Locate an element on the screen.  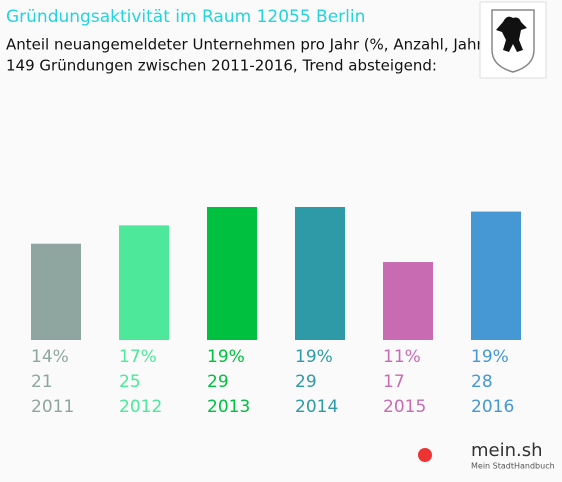
x-tick-label: 2015 is located at coordinates (404, 407).